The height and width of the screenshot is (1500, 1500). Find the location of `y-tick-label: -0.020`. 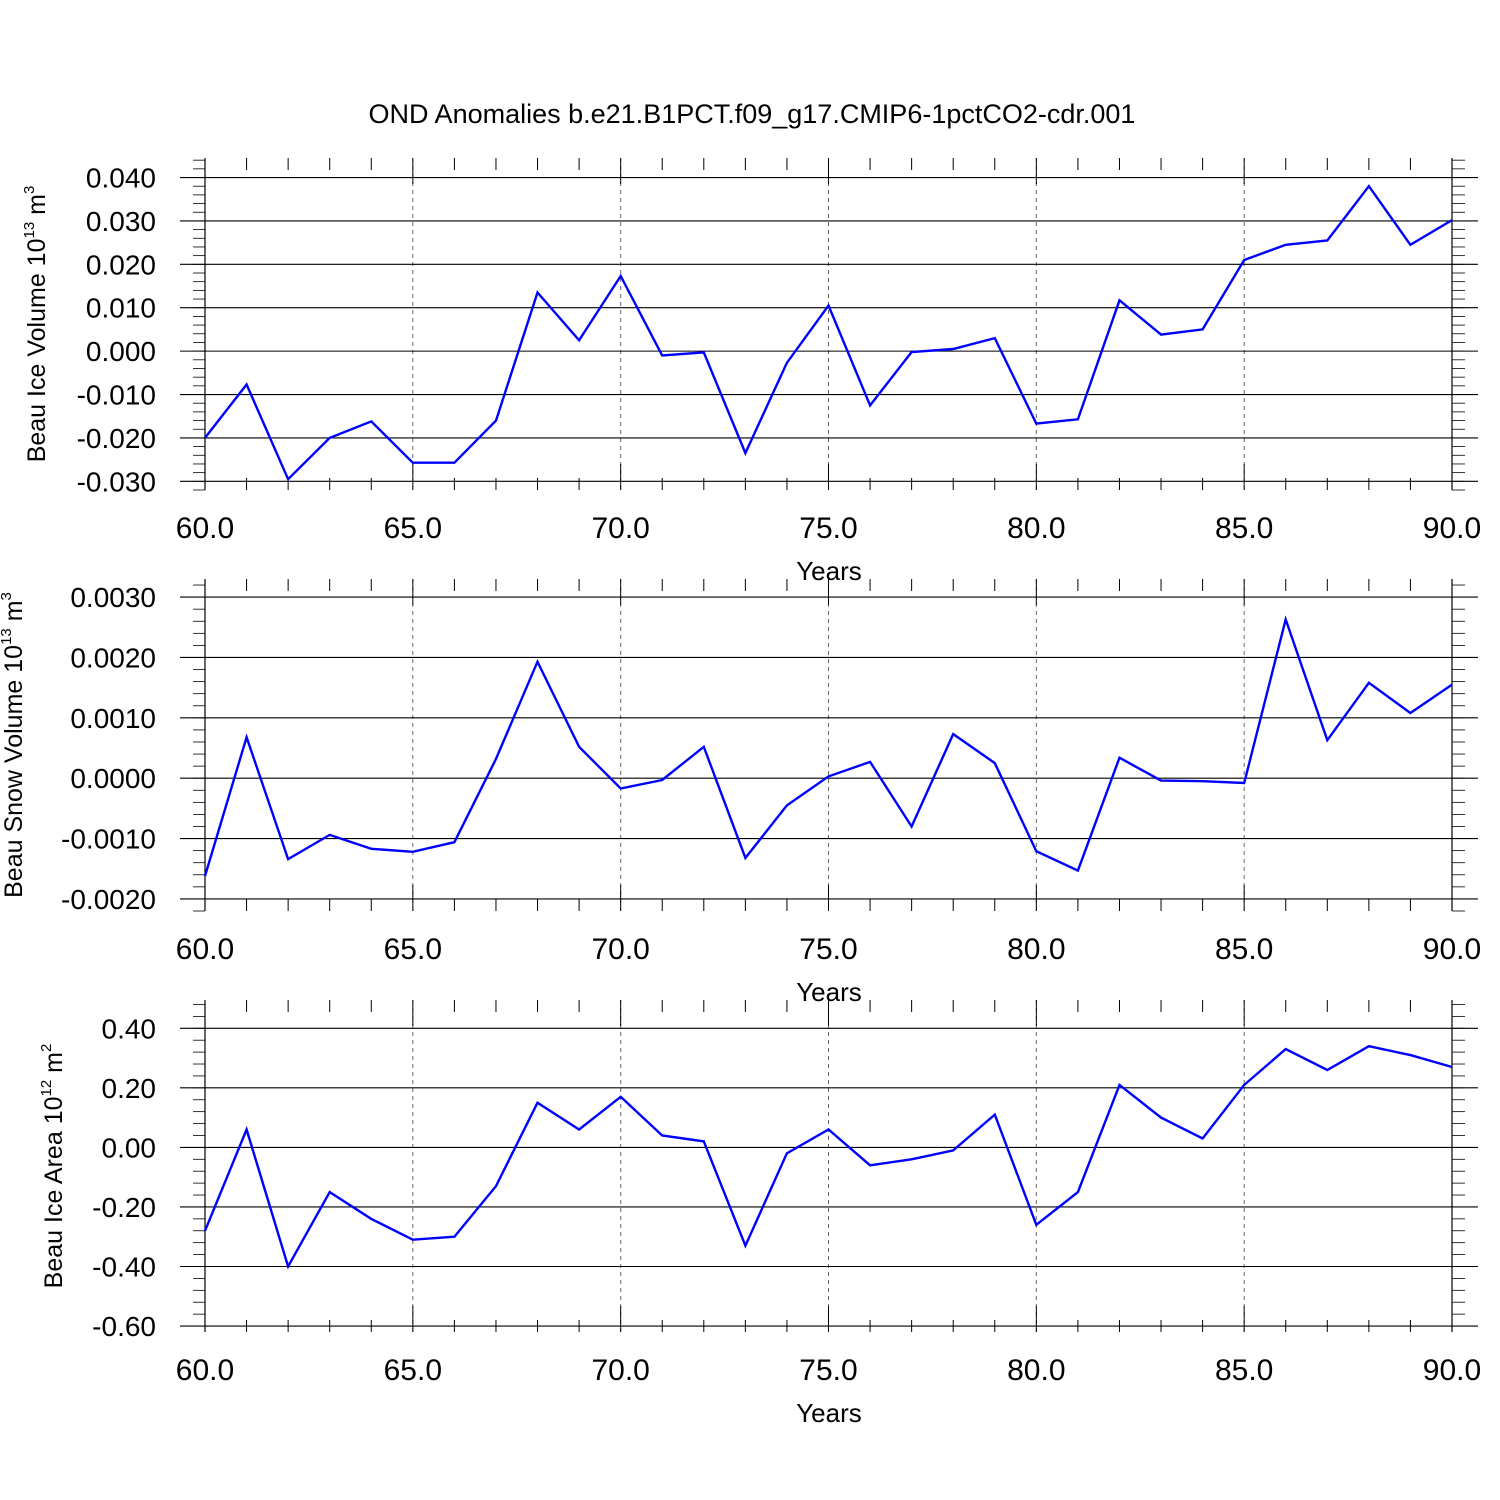

y-tick-label: -0.020 is located at coordinates (116, 438).